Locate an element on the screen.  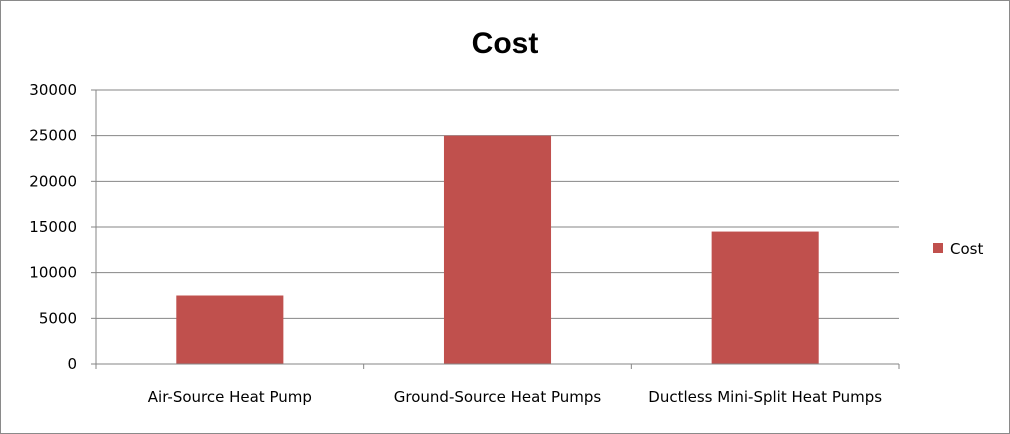
x-category-label: Ductless Mini-Split Heat Pumps is located at coordinates (765, 397).